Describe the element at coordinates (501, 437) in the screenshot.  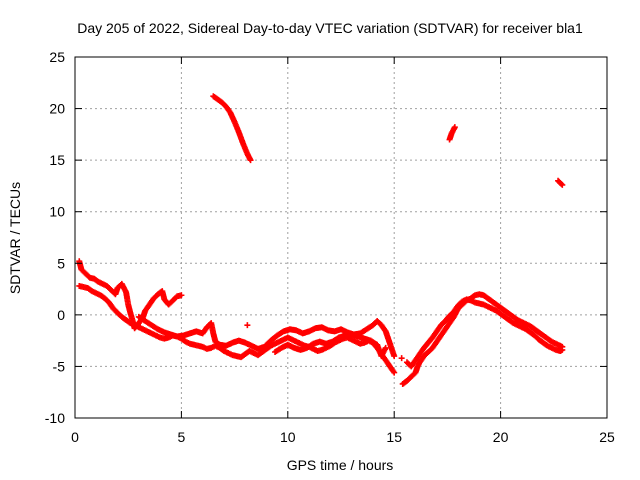
I see `x-tick-label: 20` at that location.